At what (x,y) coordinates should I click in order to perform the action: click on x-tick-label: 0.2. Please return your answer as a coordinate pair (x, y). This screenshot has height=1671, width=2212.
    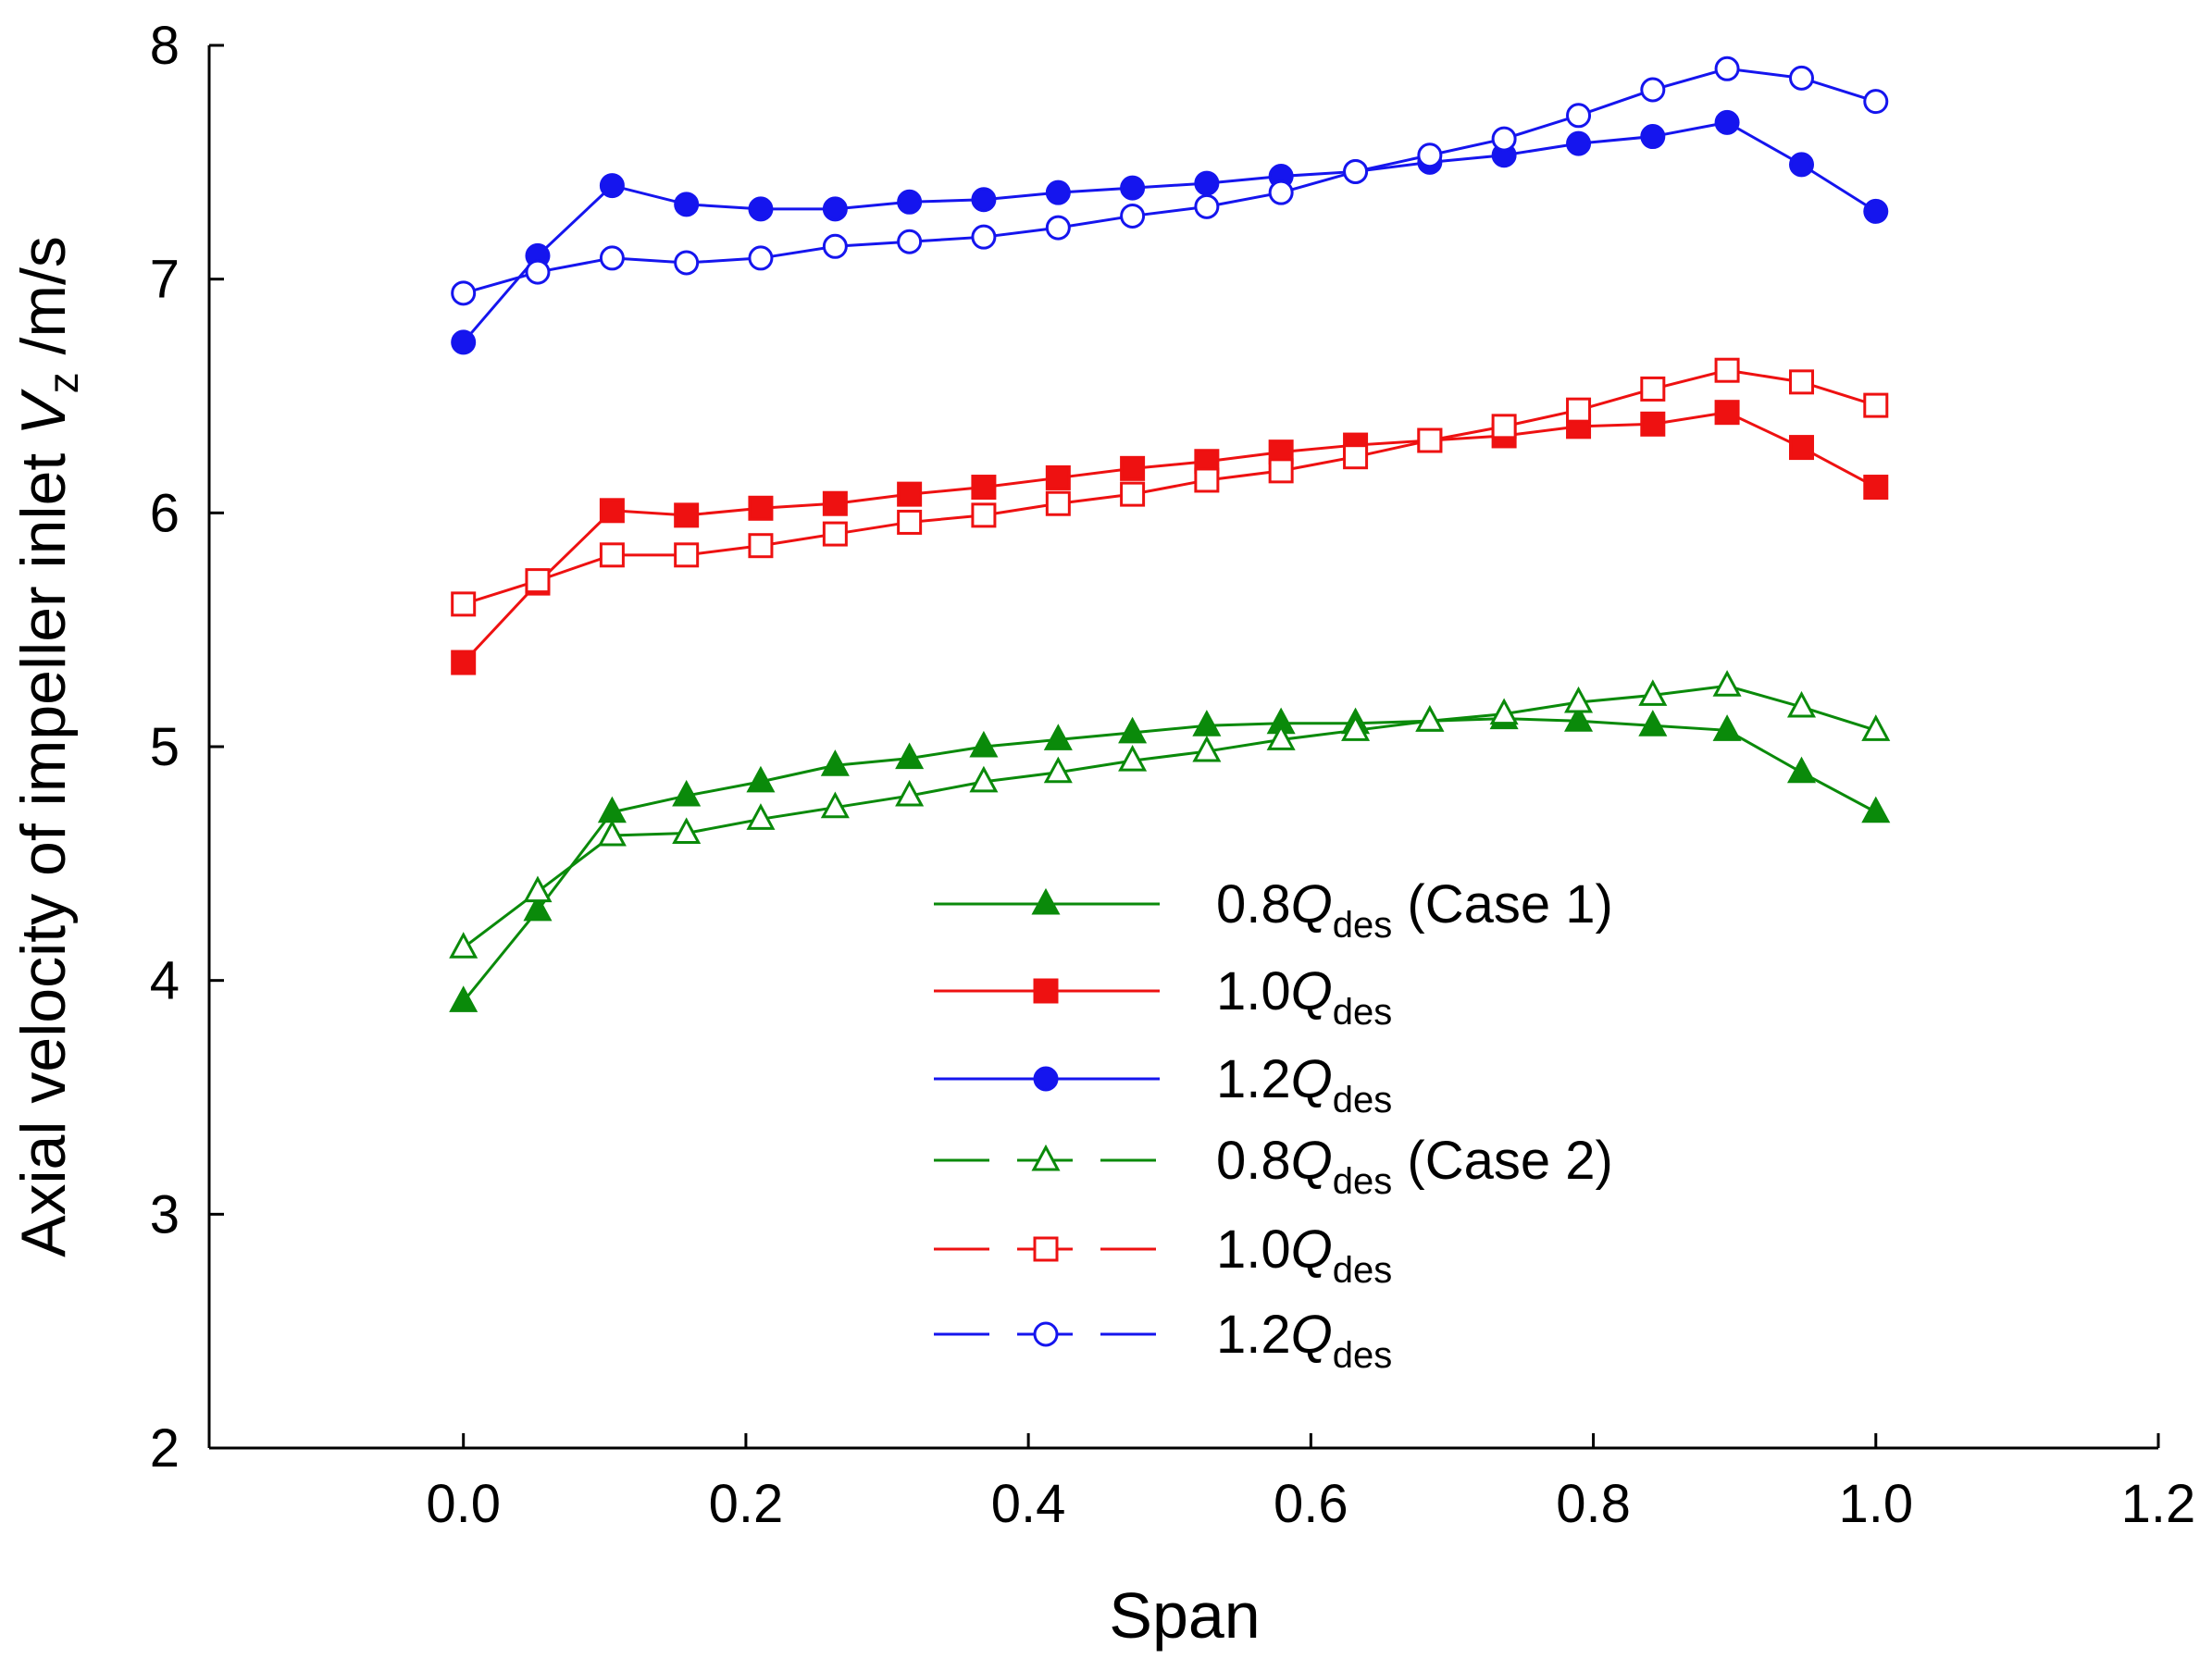
    Looking at the image, I should click on (746, 1504).